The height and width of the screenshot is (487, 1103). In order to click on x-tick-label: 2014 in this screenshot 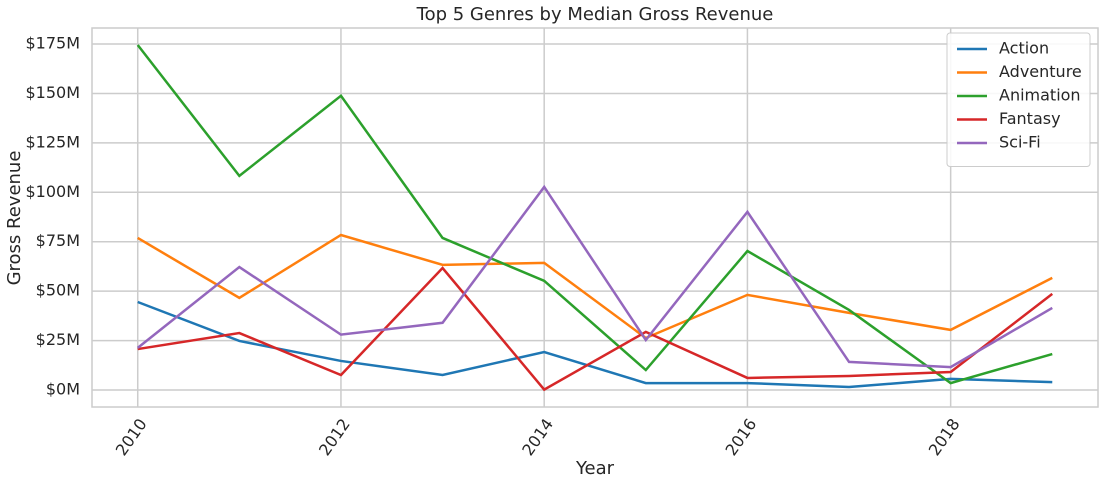, I will do `click(537, 437)`.